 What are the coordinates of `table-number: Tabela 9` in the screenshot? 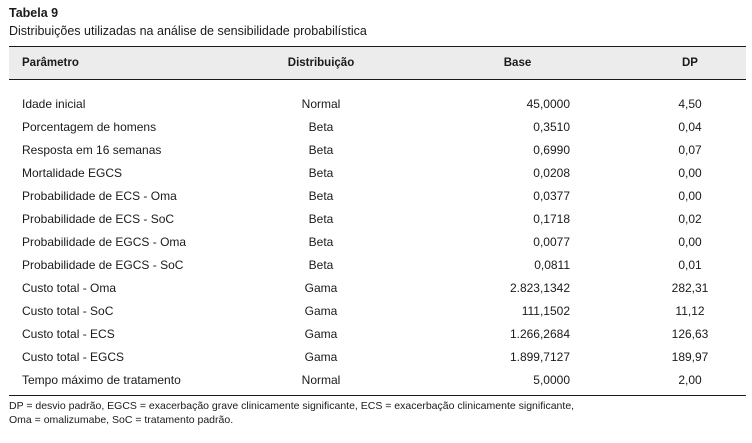 It's located at (34, 13).